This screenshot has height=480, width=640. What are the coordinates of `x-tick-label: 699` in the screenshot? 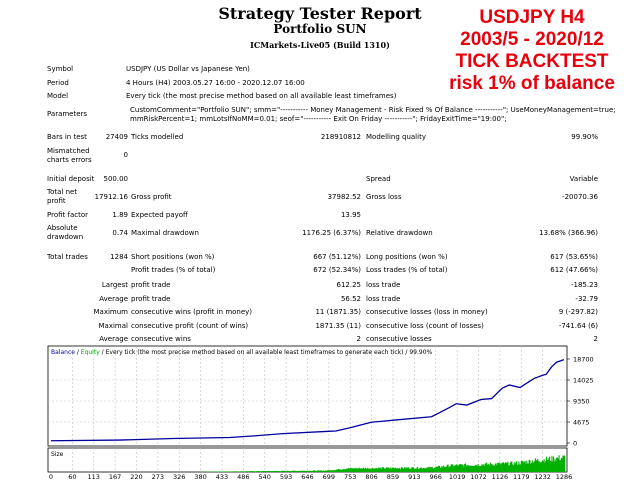 It's located at (329, 476).